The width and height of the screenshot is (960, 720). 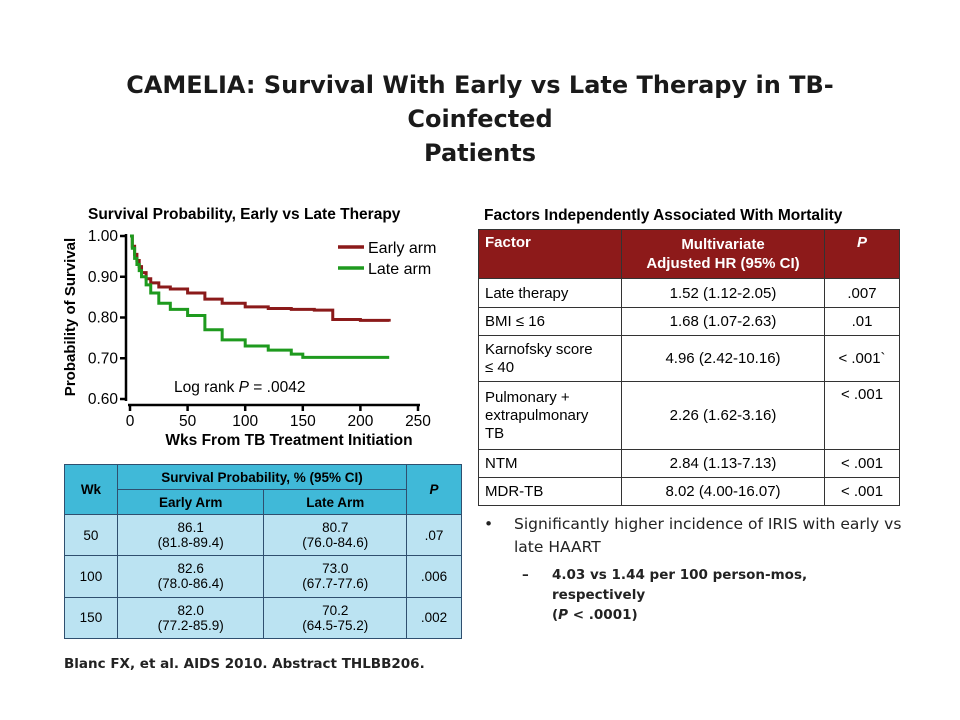 What do you see at coordinates (550, 463) in the screenshot?
I see `cell-factor: NTM` at bounding box center [550, 463].